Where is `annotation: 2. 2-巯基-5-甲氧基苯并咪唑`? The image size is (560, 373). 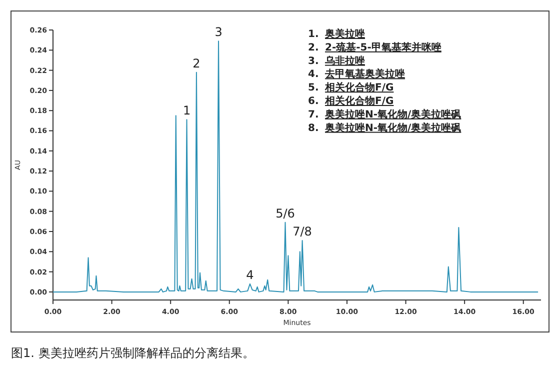
annotation: 2. 2-巯基-5-甲氧基苯并咪唑 is located at coordinates (375, 47).